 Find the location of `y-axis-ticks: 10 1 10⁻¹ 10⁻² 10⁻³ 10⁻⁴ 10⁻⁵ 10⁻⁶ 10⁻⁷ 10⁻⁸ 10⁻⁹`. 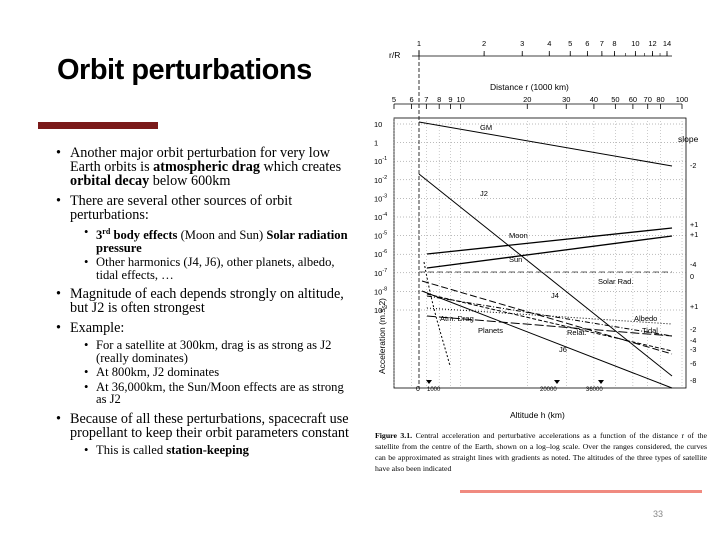

y-axis-ticks: 10 1 10⁻¹ 10⁻² 10⁻³ 10⁻⁴ 10⁻⁵ 10⁻⁶ 10⁻⁷ 10⁻⁸ 10⁻⁹ is located at coordinates (380, 217).